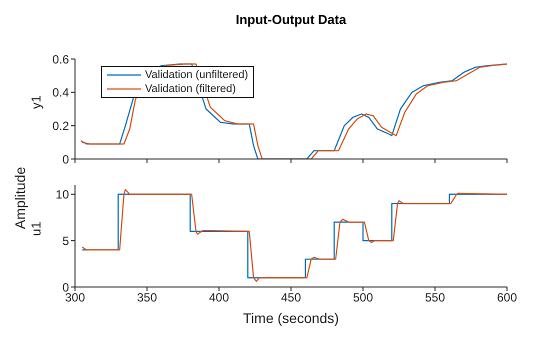 This screenshot has height=337, width=560. Describe the element at coordinates (363, 297) in the screenshot. I see `x-tick-label: 500` at that location.